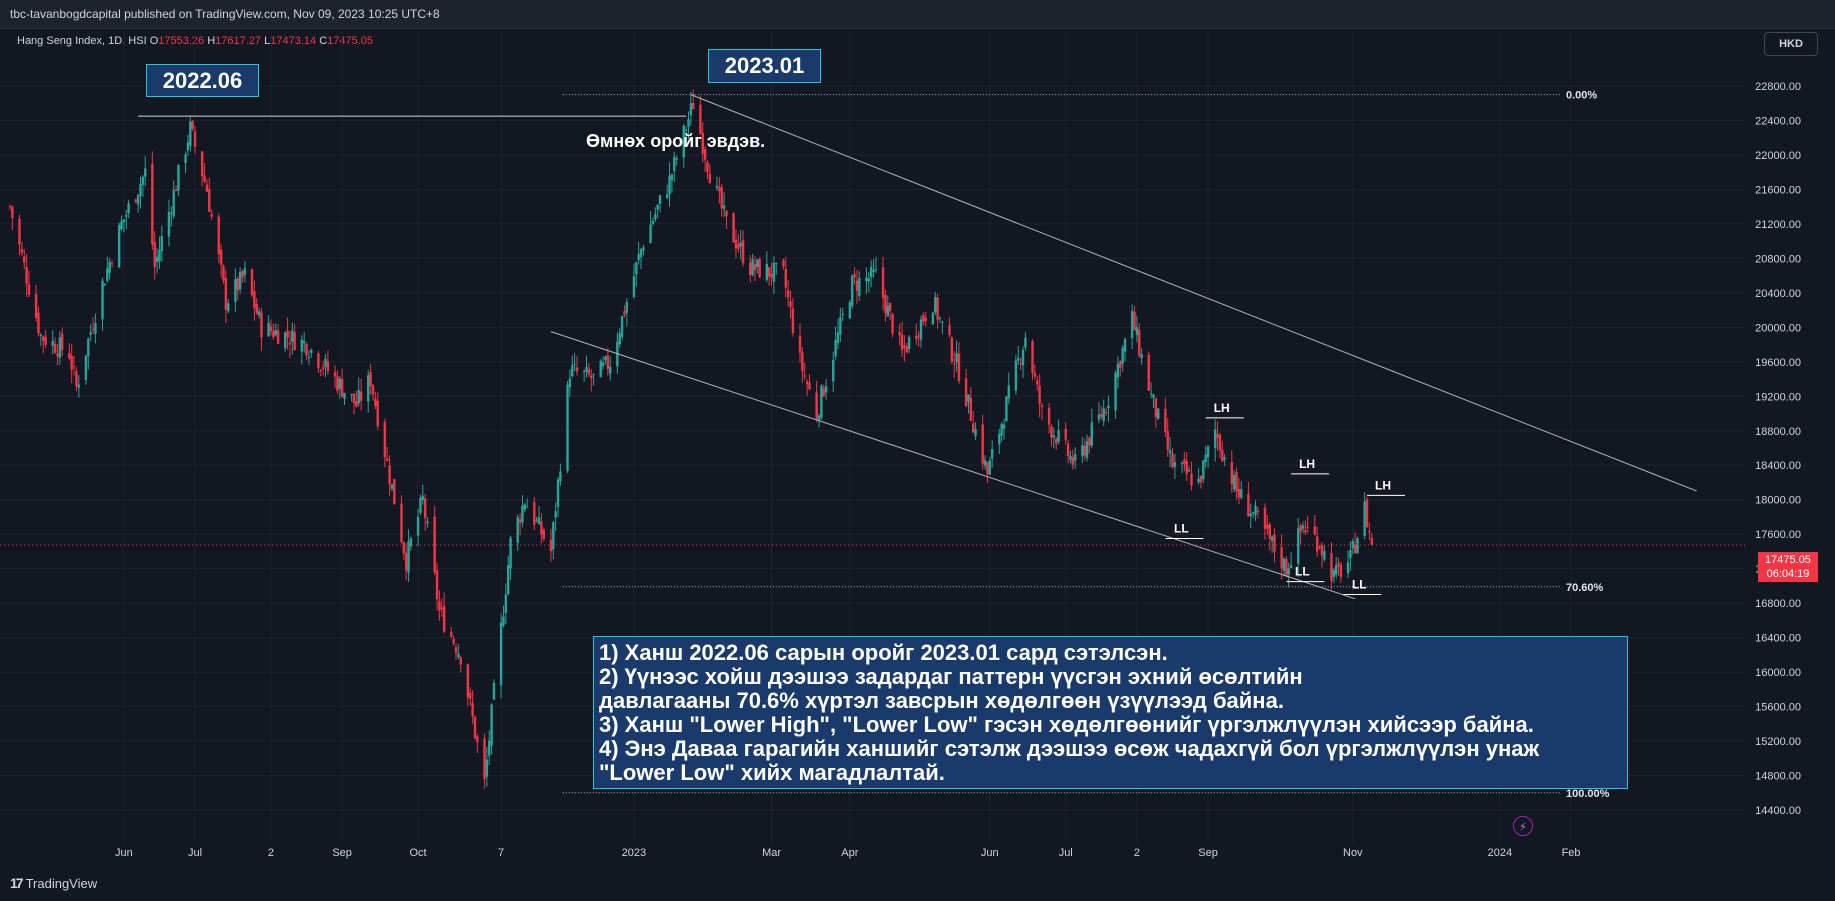 Image resolution: width=1835 pixels, height=901 pixels. I want to click on open-label: O, so click(154, 41).